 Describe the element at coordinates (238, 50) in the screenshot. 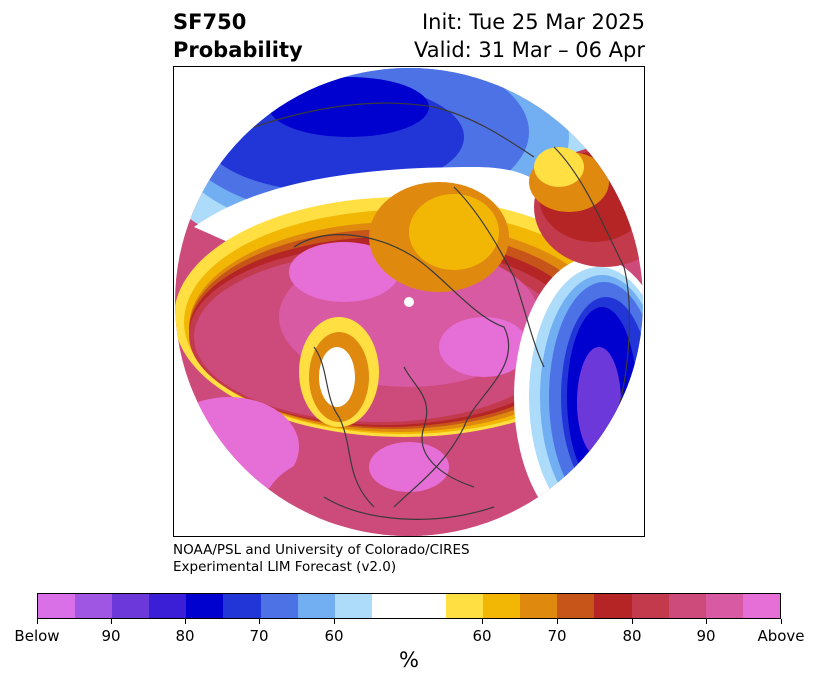

I see `title-type: Probability` at that location.